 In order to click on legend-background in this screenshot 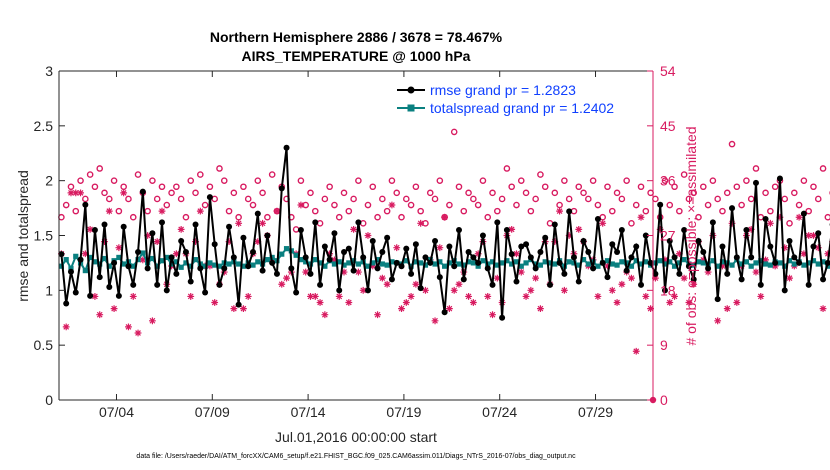, I will do `click(518, 100)`.